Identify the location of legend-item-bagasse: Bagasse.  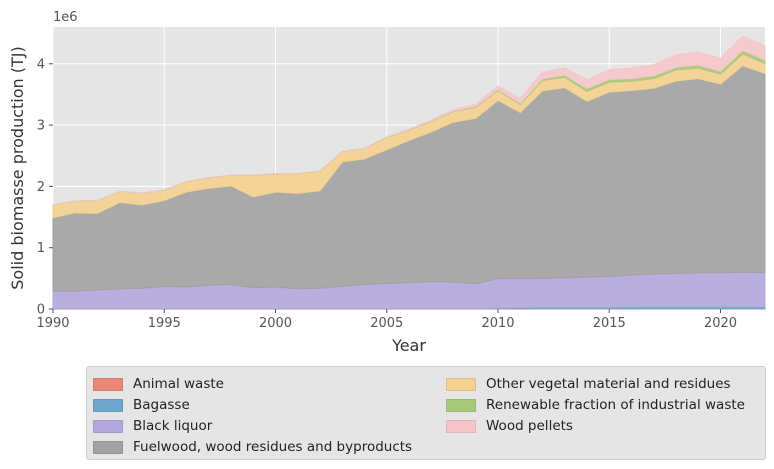
(141, 405).